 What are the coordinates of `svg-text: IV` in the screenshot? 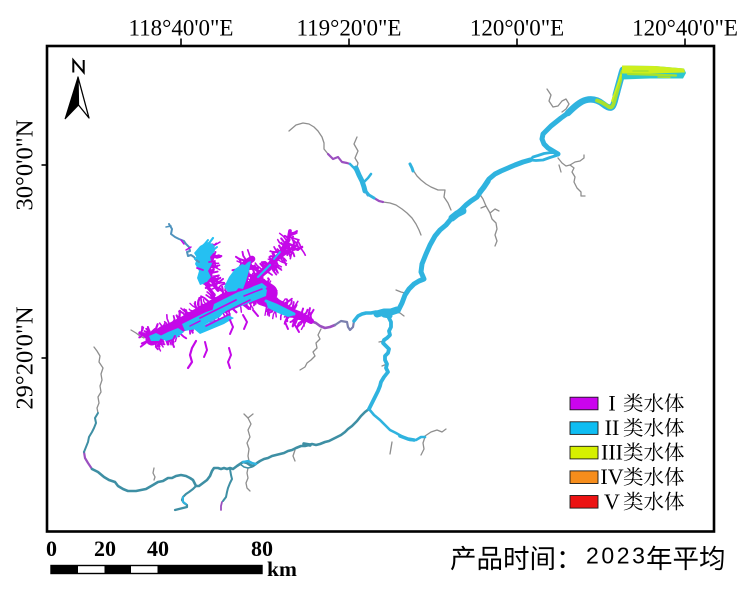 It's located at (611, 476).